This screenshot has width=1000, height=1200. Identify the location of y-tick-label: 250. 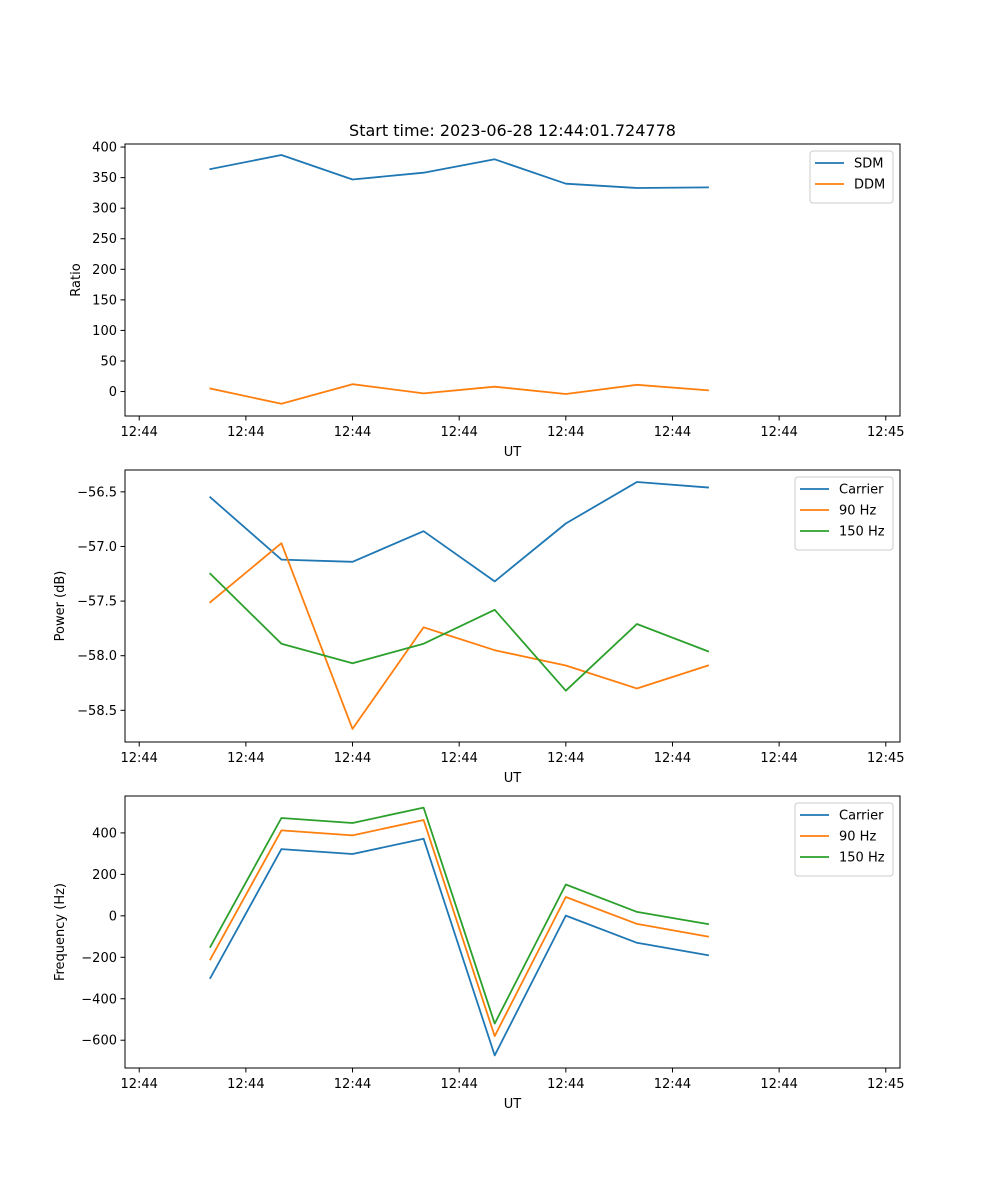
(104, 239).